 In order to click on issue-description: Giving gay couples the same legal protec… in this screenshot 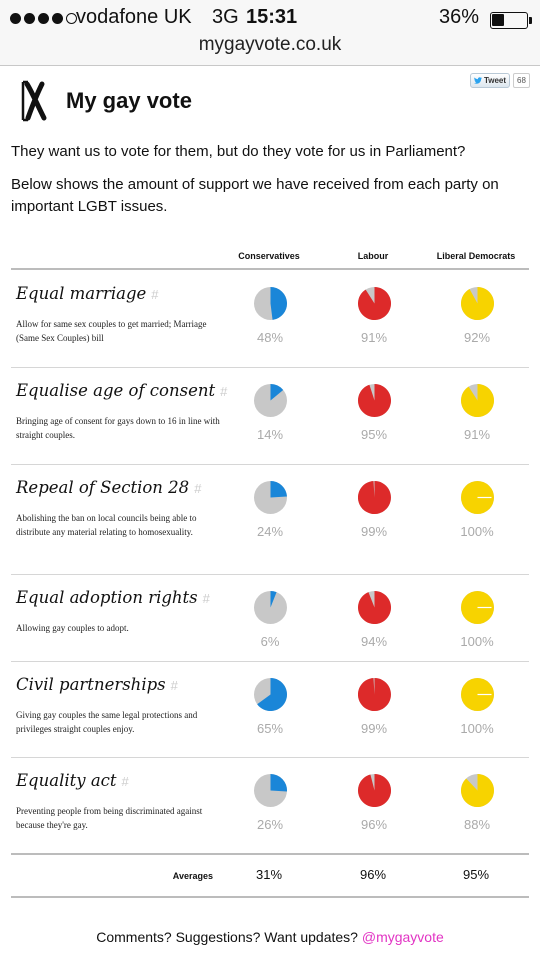, I will do `click(107, 722)`.